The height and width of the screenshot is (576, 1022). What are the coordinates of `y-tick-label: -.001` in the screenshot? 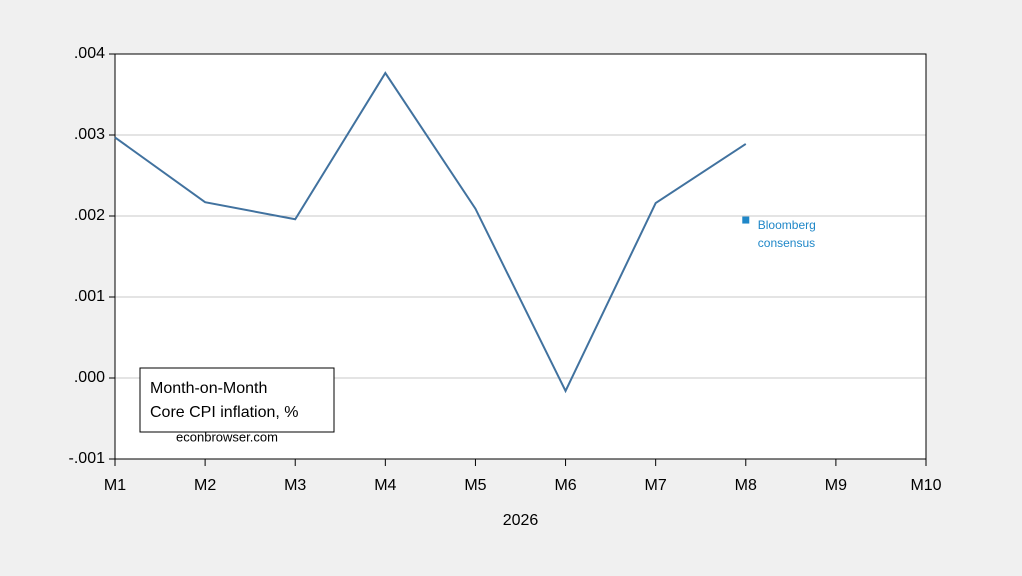 It's located at (87, 458).